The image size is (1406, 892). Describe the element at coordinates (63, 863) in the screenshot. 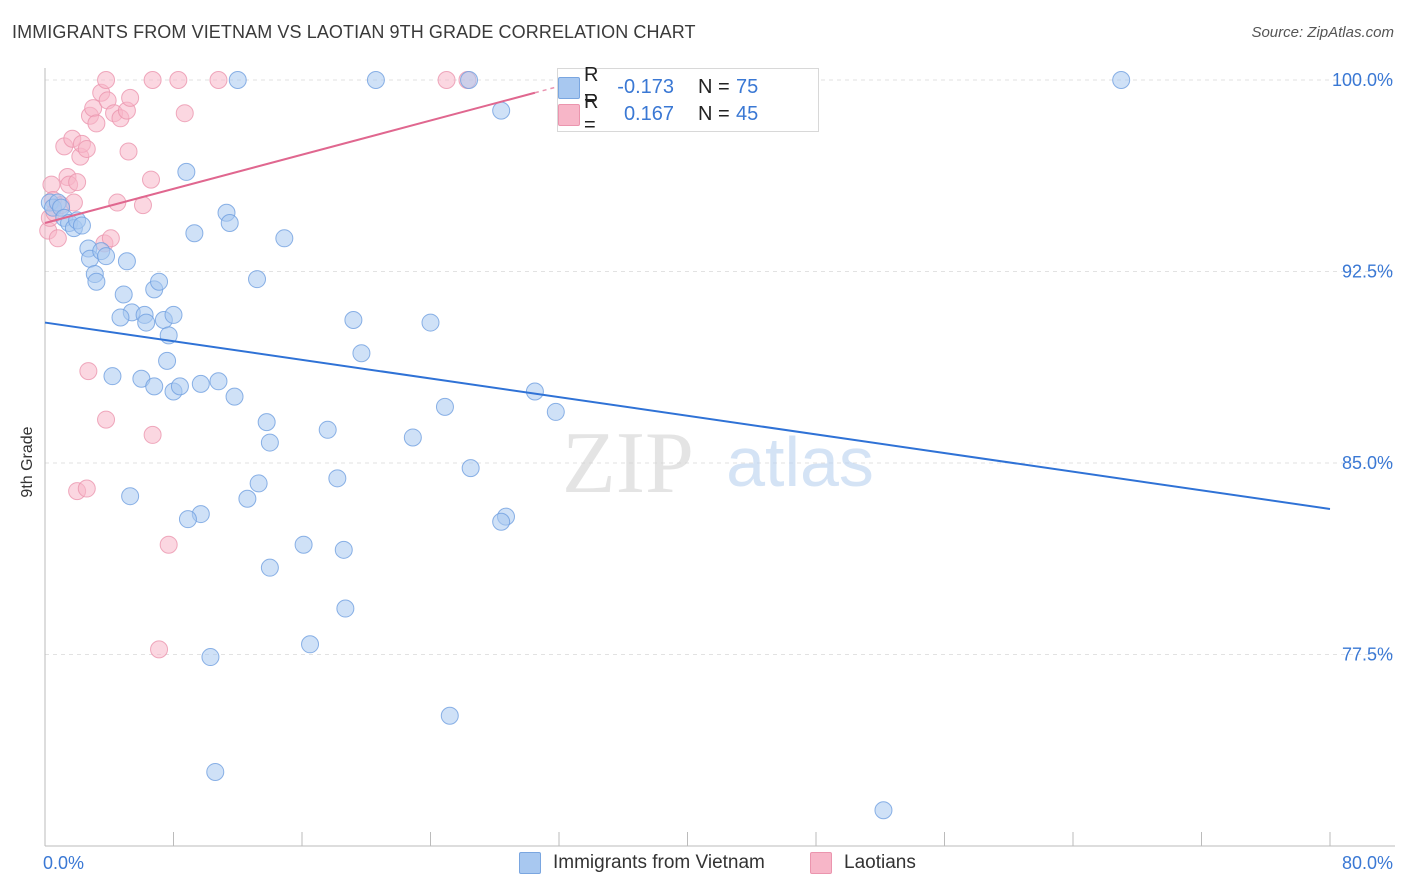

I see `x-tick-label: 0.0%` at that location.